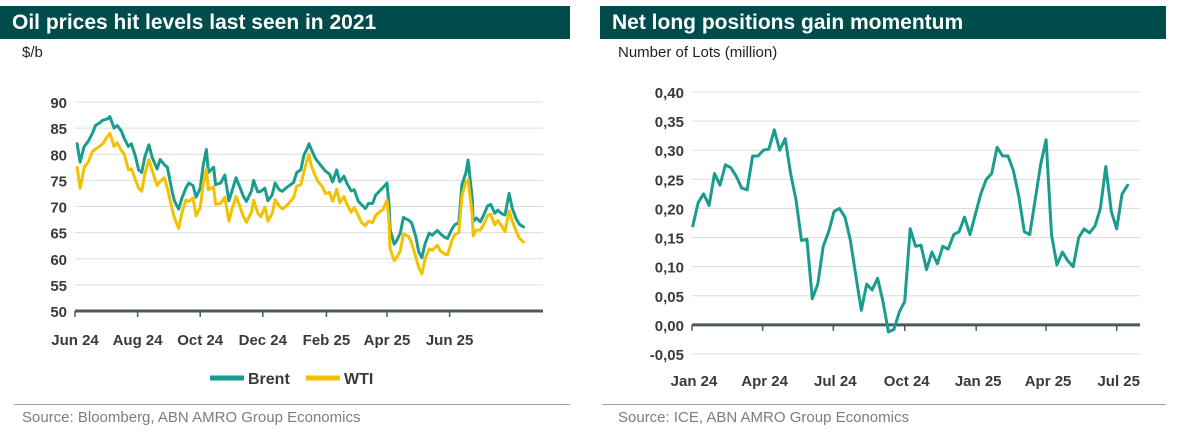 The image size is (1179, 433). What do you see at coordinates (669, 239) in the screenshot?
I see `y-tick-label: 0,15` at bounding box center [669, 239].